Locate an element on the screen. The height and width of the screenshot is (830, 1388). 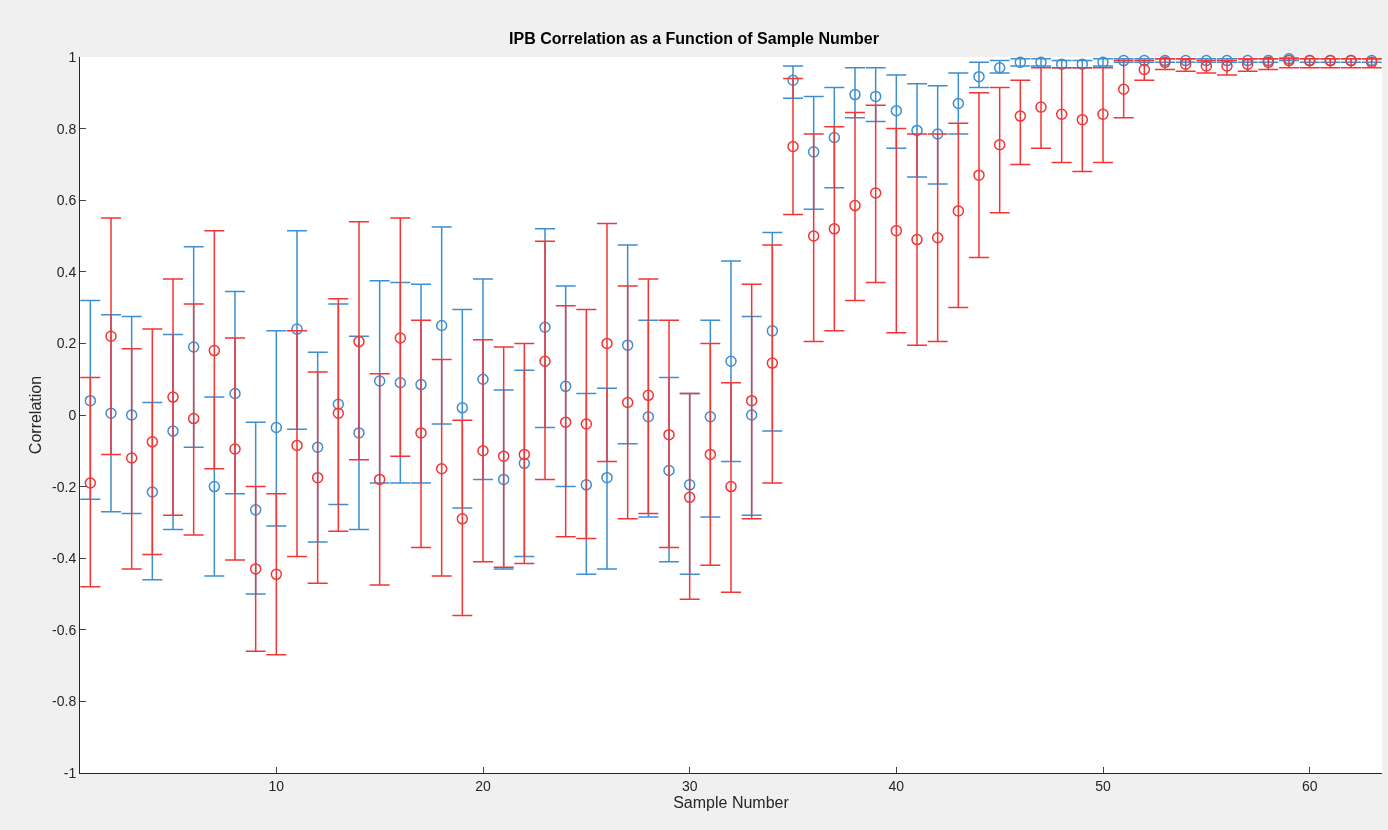
x-tick-label: 50 is located at coordinates (1103, 785).